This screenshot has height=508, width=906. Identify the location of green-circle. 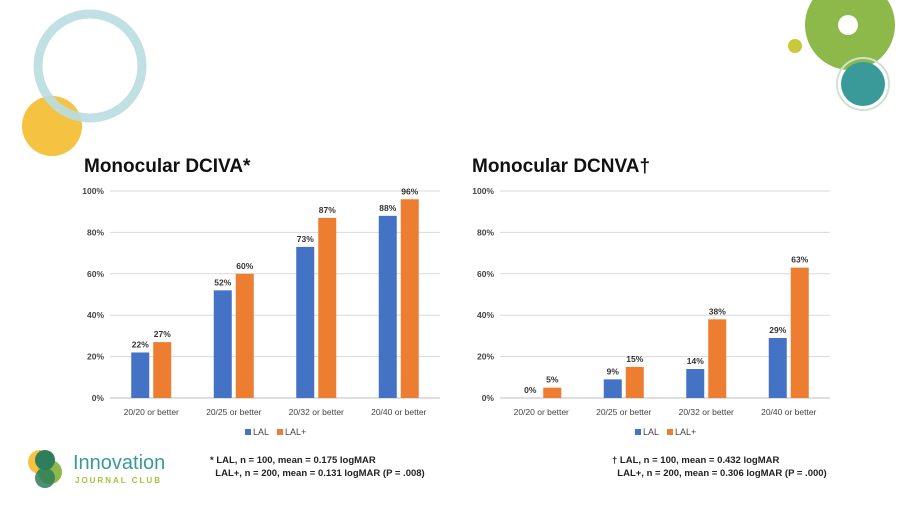
(850, 35).